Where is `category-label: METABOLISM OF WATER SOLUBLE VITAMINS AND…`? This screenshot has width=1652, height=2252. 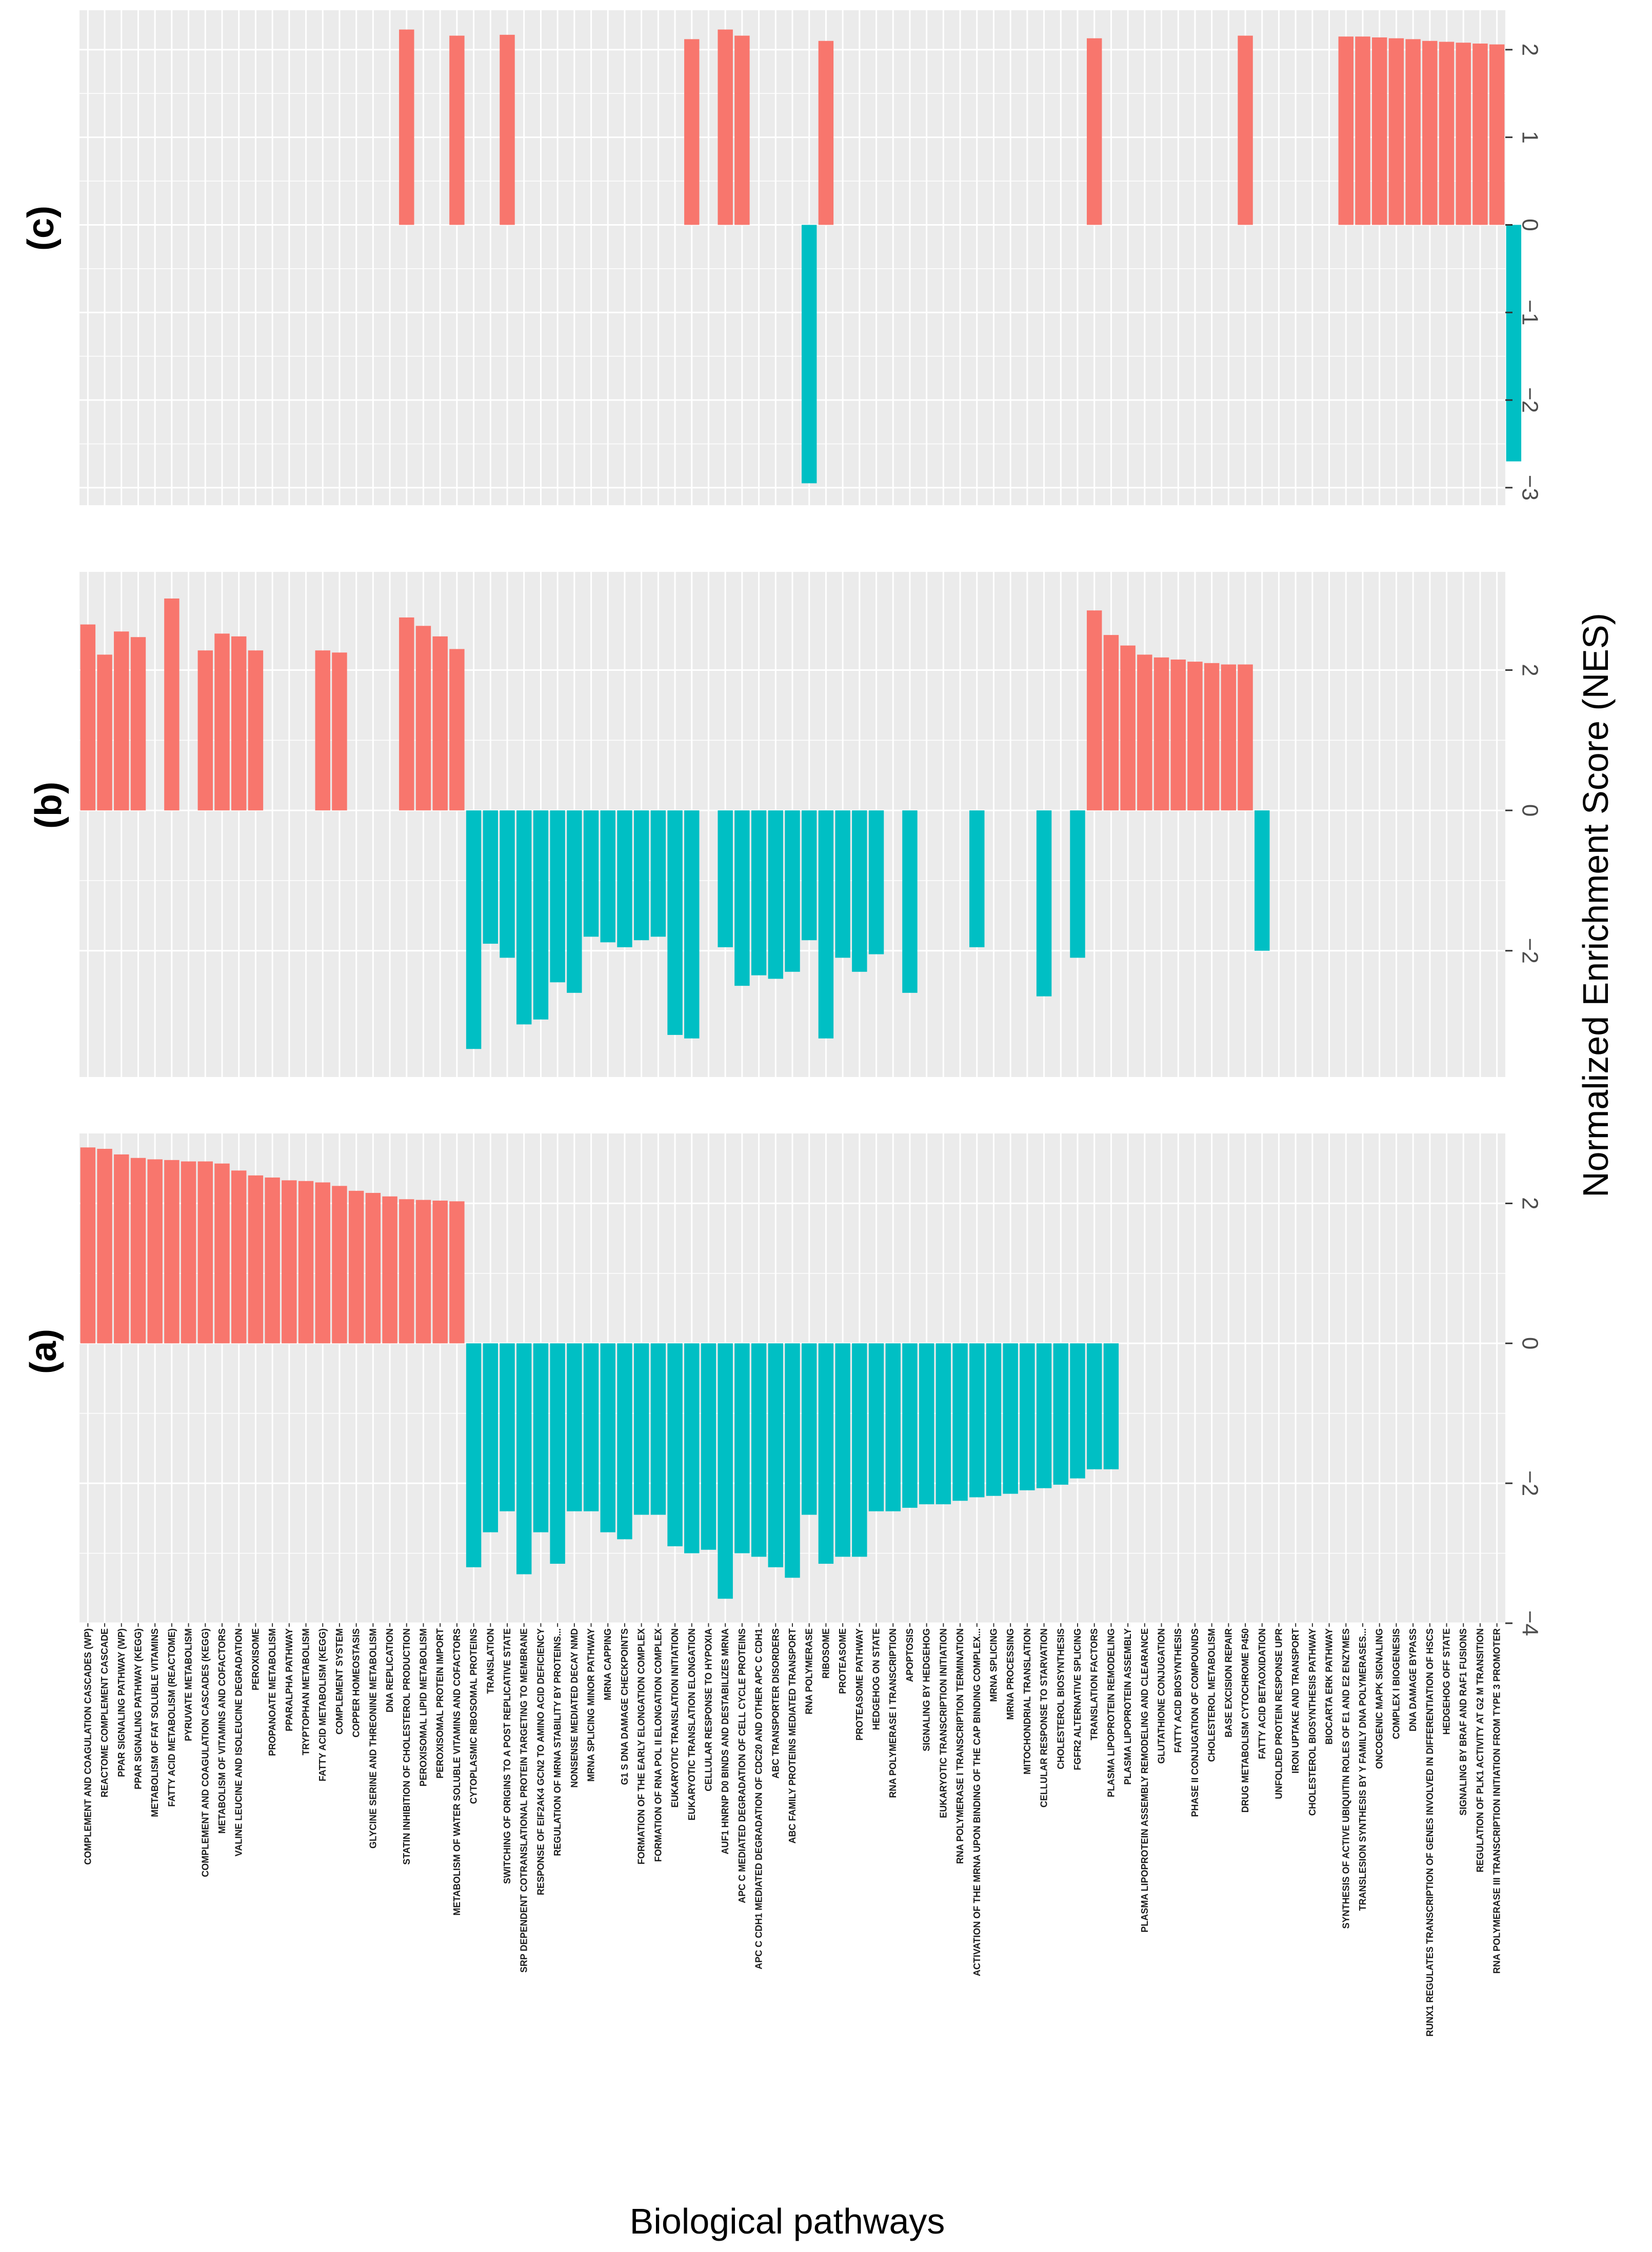 category-label: METABOLISM OF WATER SOLUBLE VITAMINS AND… is located at coordinates (457, 1772).